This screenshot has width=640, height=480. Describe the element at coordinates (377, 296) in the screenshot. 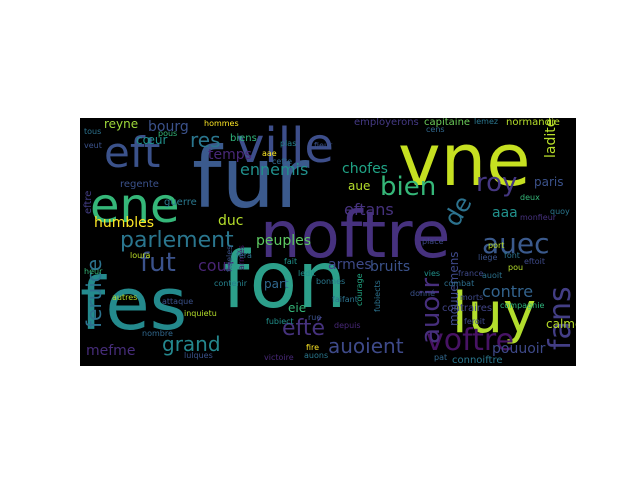

I see `cloud-word: fubiects` at that location.